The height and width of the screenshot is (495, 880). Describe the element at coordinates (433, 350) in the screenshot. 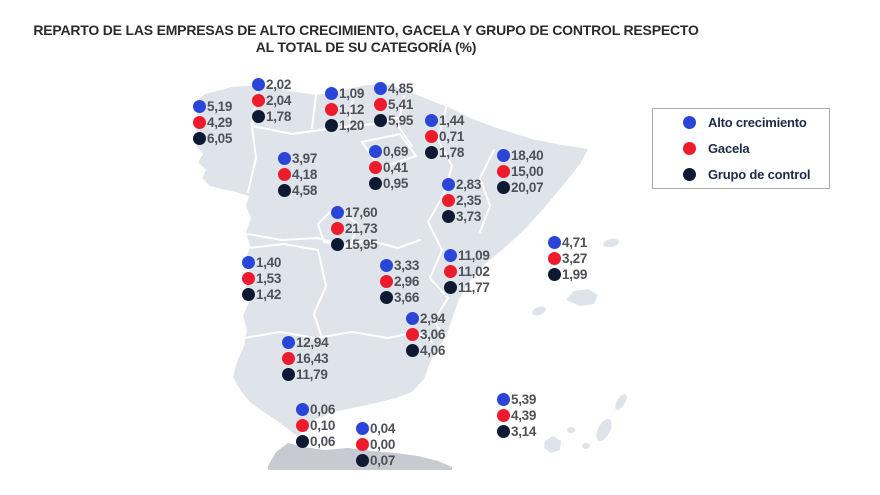

I see `value-label: 4,06` at that location.